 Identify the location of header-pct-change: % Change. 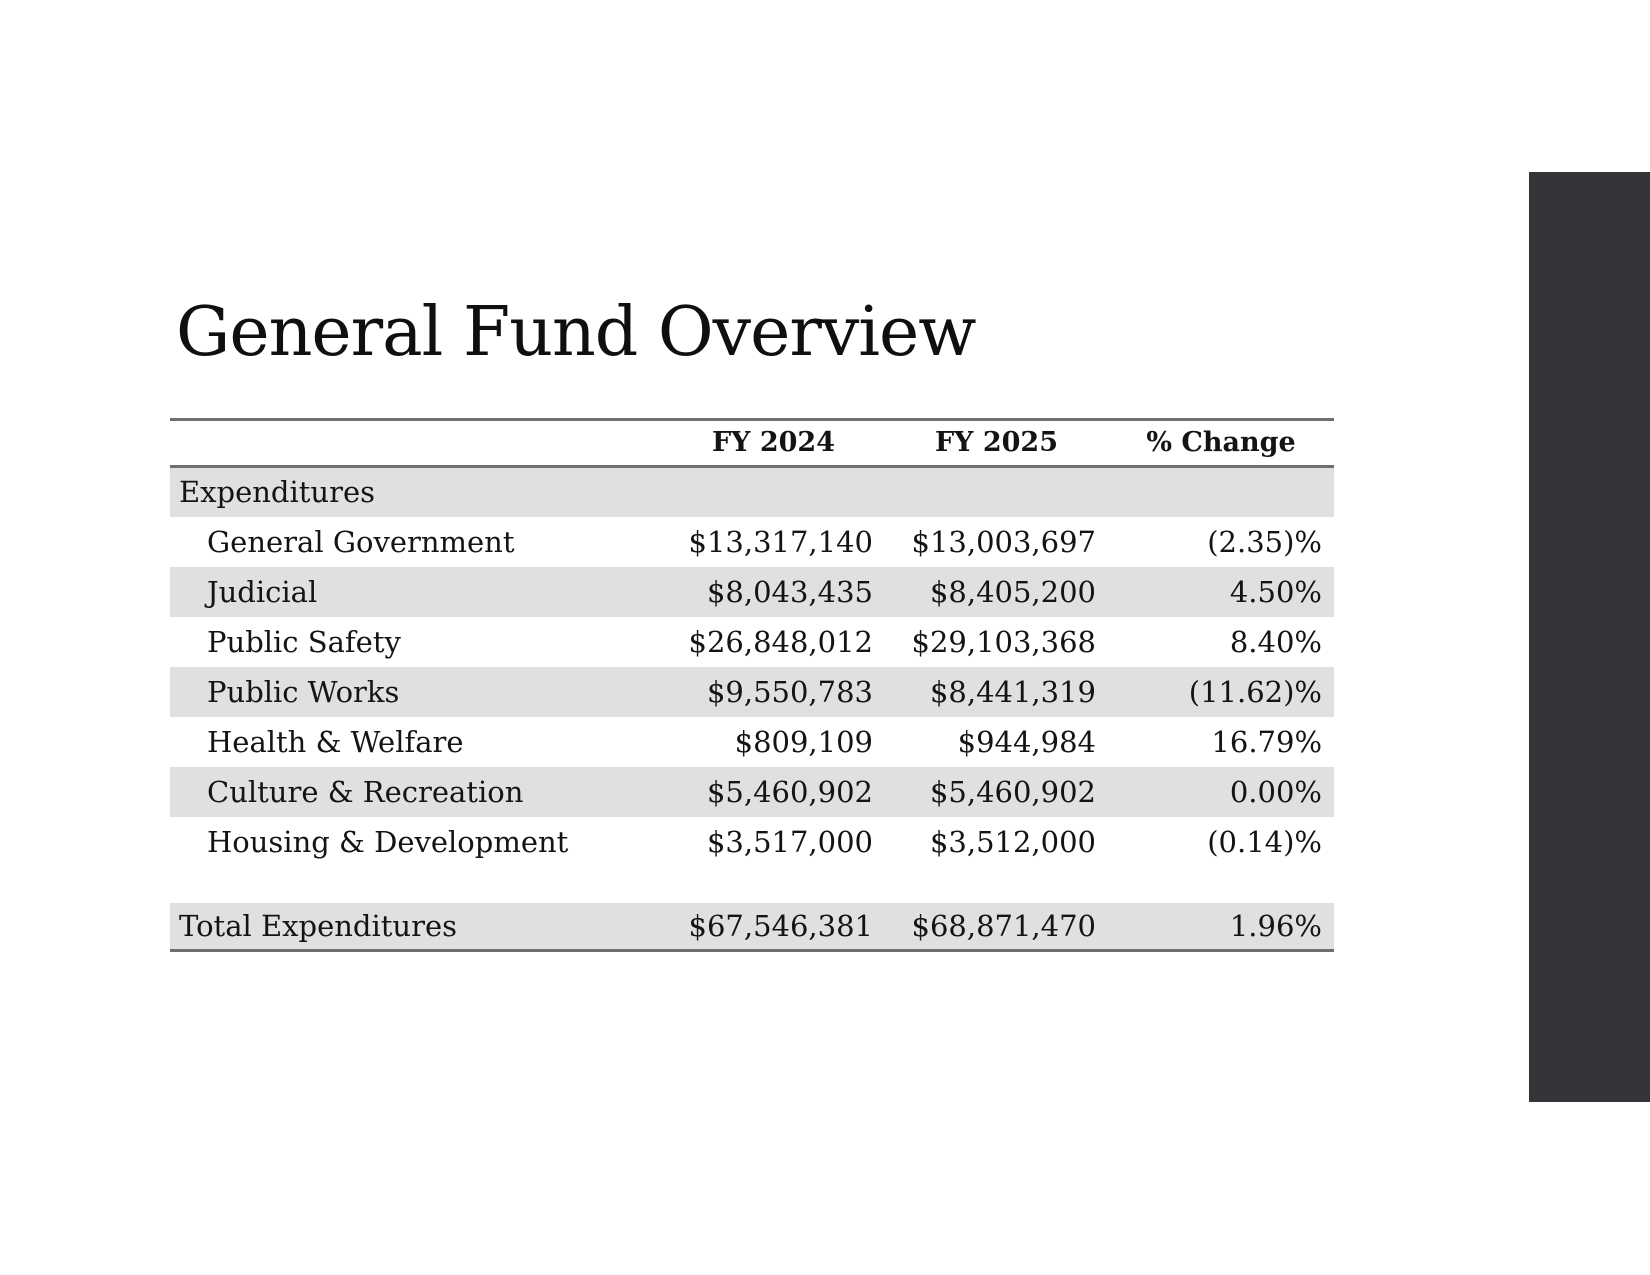
(1221, 442).